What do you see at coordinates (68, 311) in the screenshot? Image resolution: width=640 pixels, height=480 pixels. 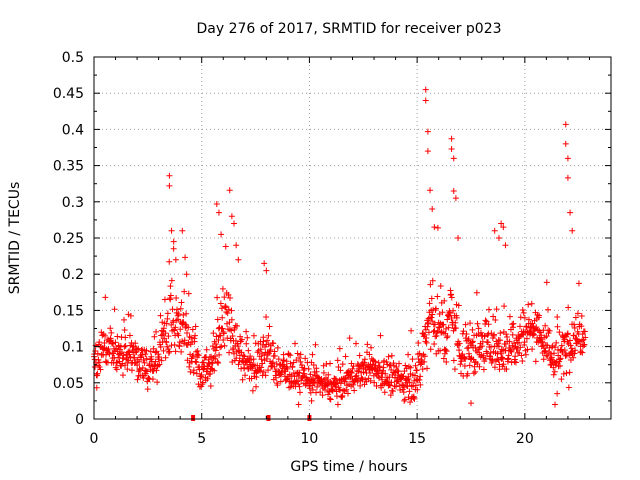 I see `y-tick-label: 0.15` at bounding box center [68, 311].